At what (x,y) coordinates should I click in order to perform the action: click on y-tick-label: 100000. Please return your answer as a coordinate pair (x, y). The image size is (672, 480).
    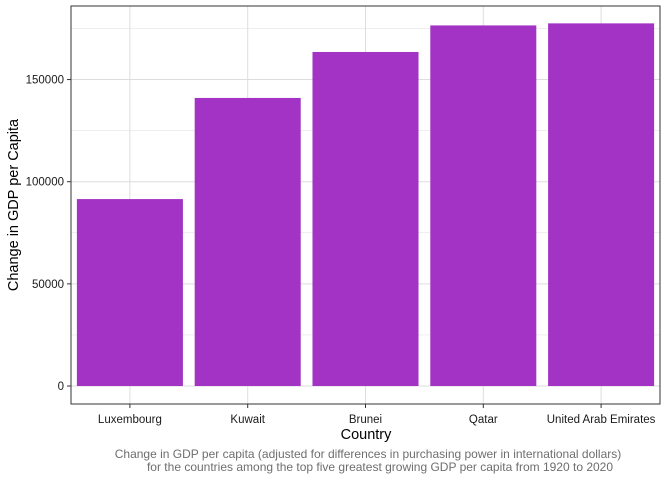
    Looking at the image, I should click on (45, 183).